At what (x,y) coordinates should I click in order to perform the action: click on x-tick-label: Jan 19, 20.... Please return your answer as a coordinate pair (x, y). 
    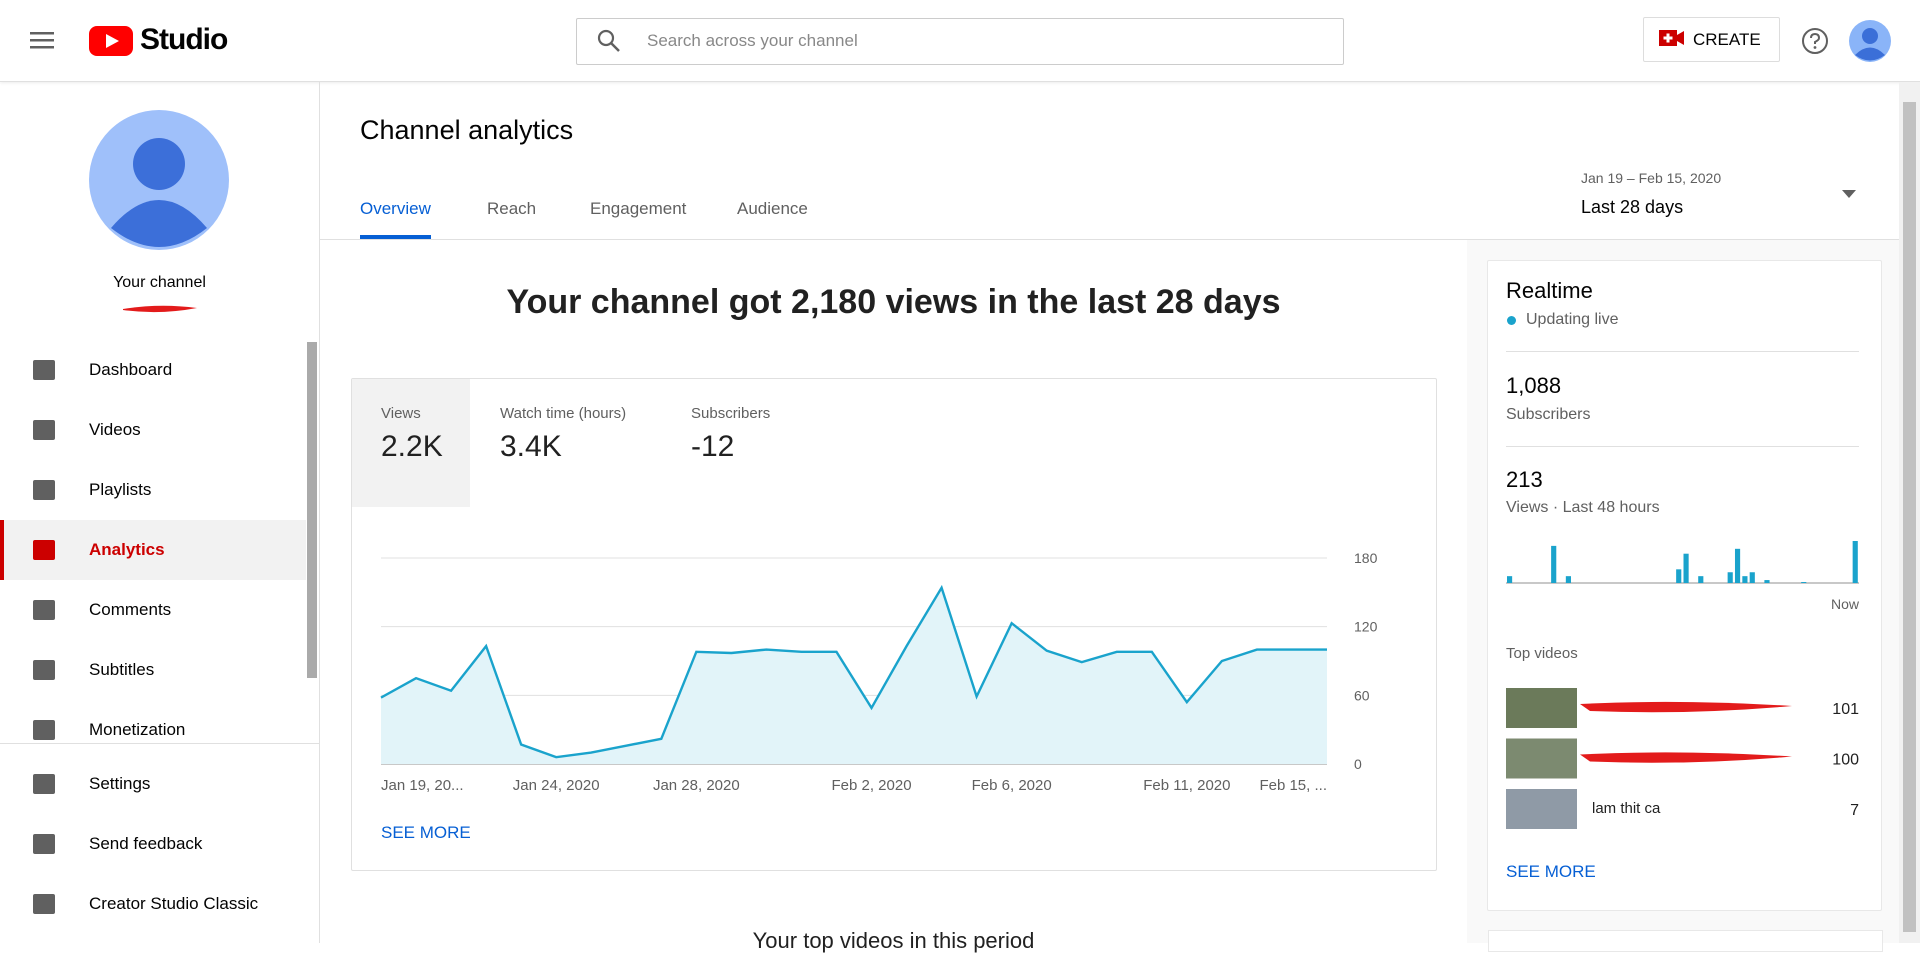
    Looking at the image, I should click on (422, 785).